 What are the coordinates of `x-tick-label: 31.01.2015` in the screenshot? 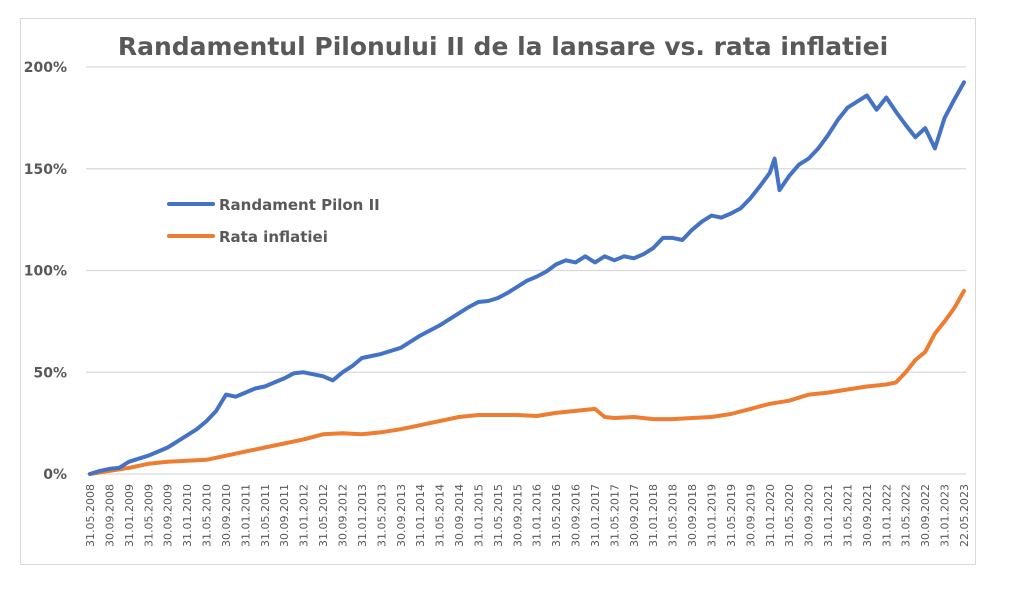 It's located at (478, 515).